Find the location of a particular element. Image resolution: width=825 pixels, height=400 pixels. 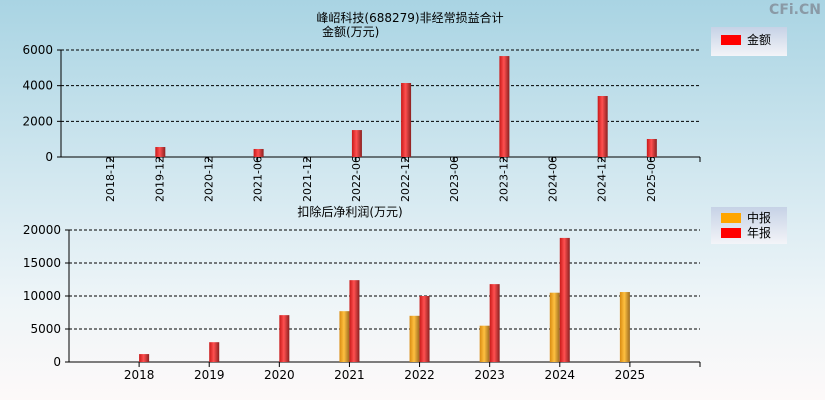

legend-item-interim: 中报 is located at coordinates (749, 217).